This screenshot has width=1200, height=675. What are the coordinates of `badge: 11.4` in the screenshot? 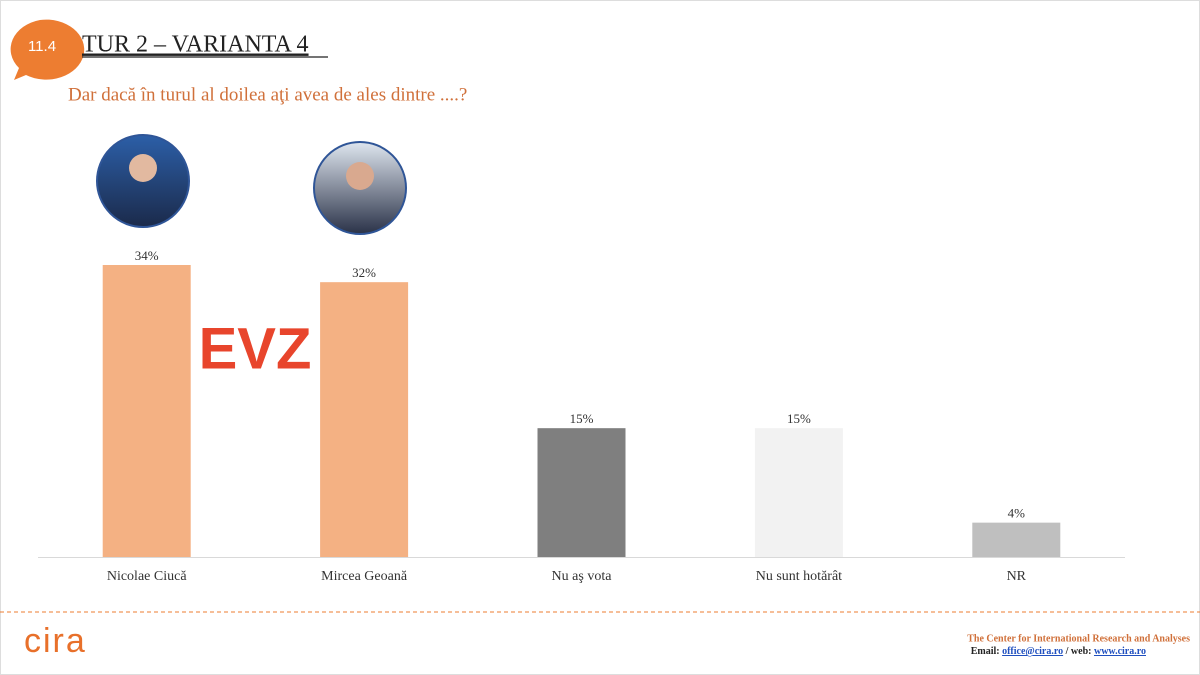 It's located at (42, 46).